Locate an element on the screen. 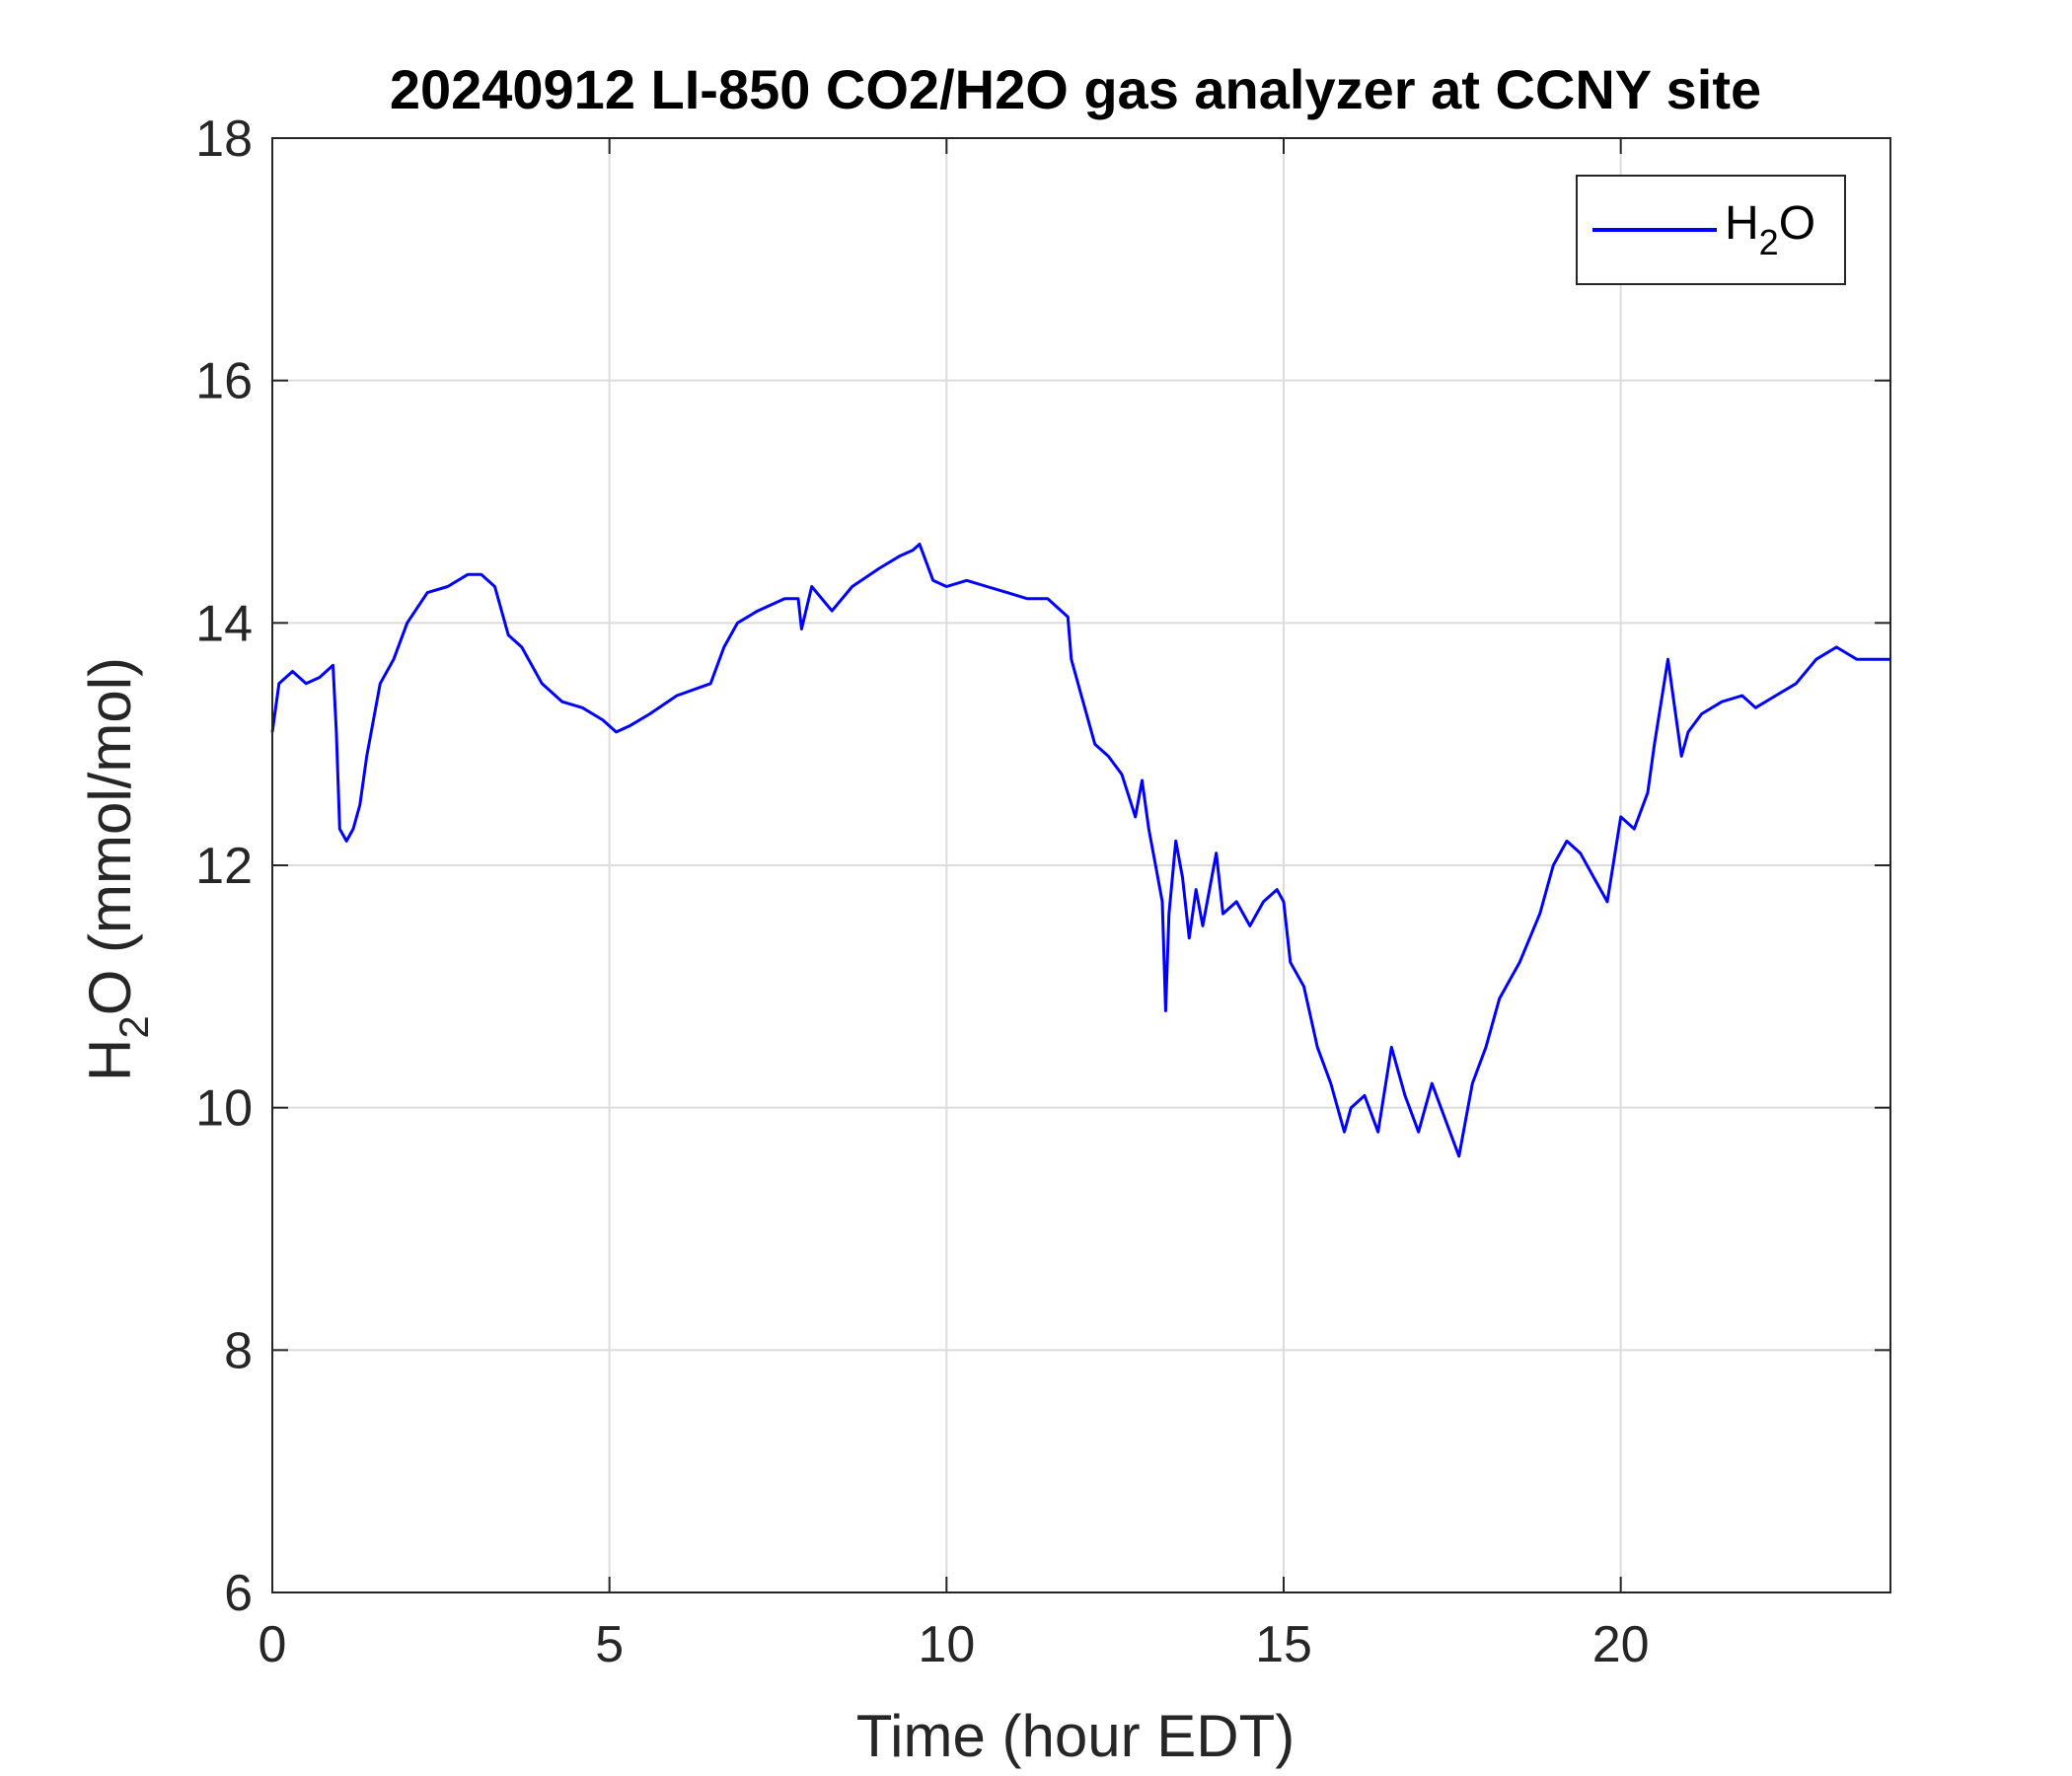 The image size is (2072, 1776). y-tick-label: 12 is located at coordinates (224, 866).